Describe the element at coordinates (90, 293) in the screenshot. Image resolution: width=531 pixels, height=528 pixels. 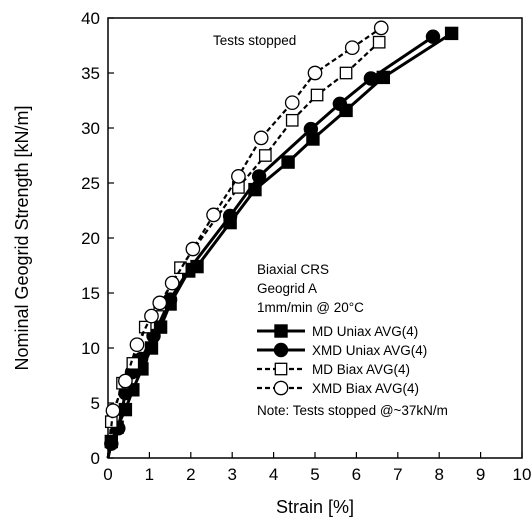
I see `y-tick-label: 15` at that location.